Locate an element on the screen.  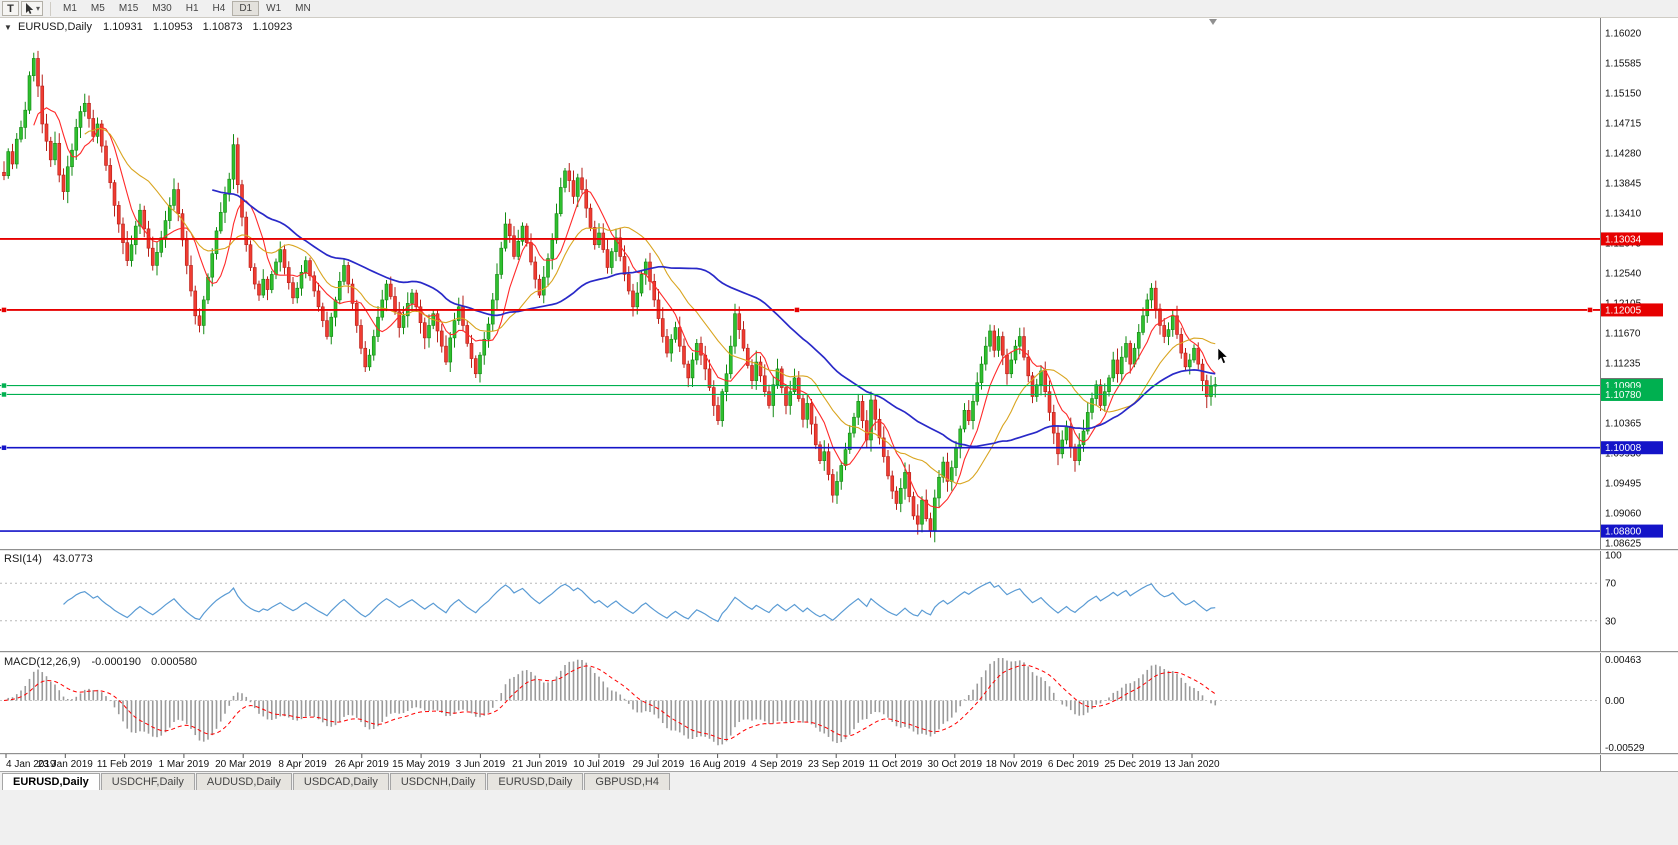
price-axis-label: 1.10365 is located at coordinates (1623, 423).